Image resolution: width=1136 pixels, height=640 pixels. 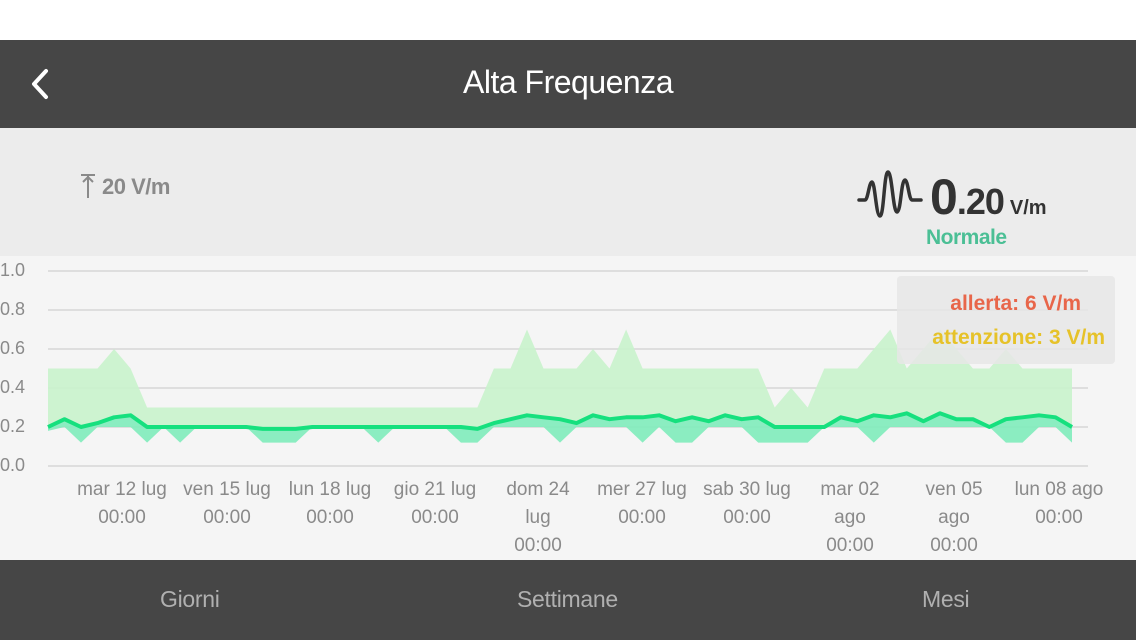 I want to click on x-tick-label: gio 21 lug 00:00, so click(x=435, y=503).